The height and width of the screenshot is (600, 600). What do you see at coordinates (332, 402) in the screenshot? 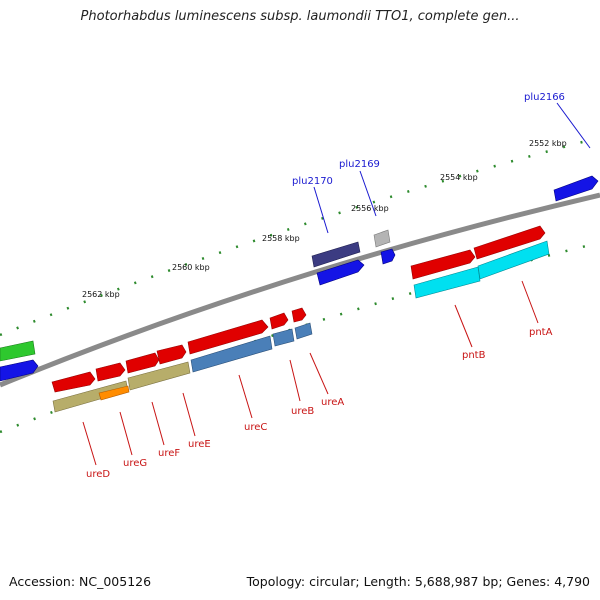
I see `gene-label-ureA: ureA` at bounding box center [332, 402].